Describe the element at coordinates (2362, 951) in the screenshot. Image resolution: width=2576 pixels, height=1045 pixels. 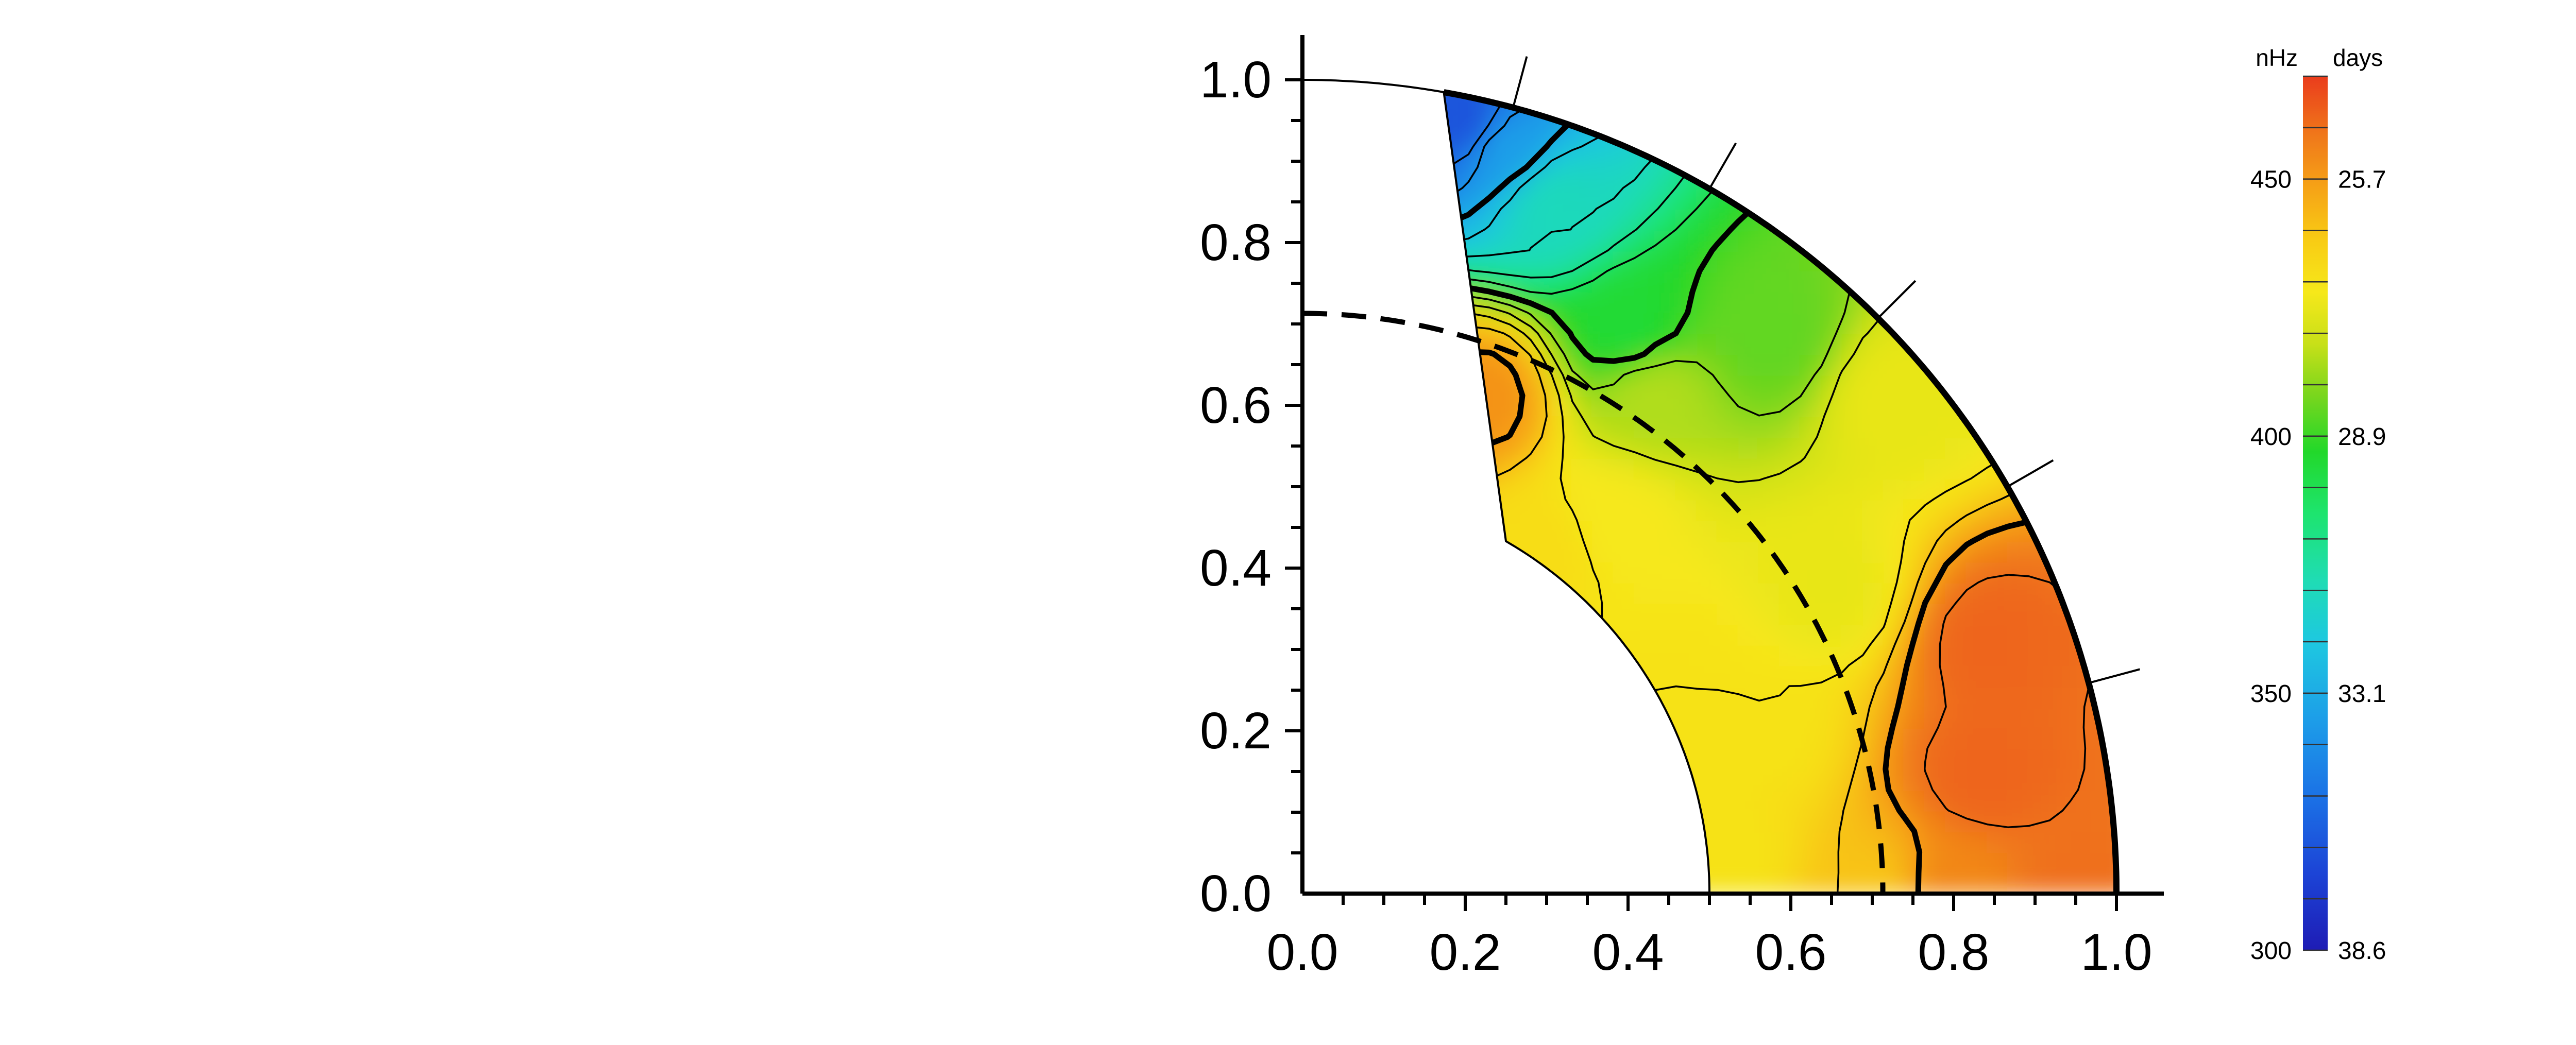
I see `colorbar-right-label: 38.6` at that location.